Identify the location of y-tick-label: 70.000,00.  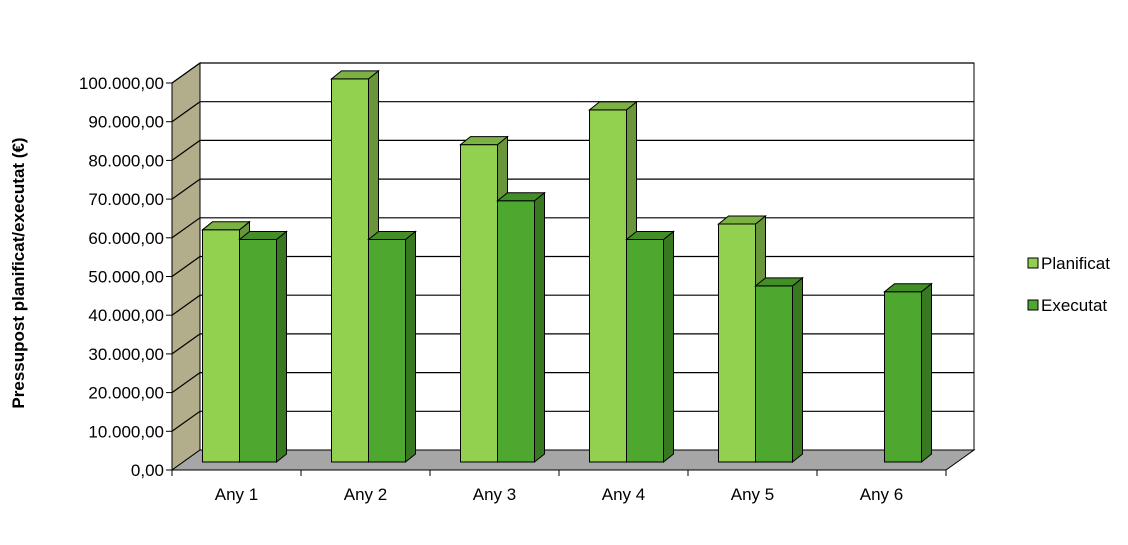
(126, 199).